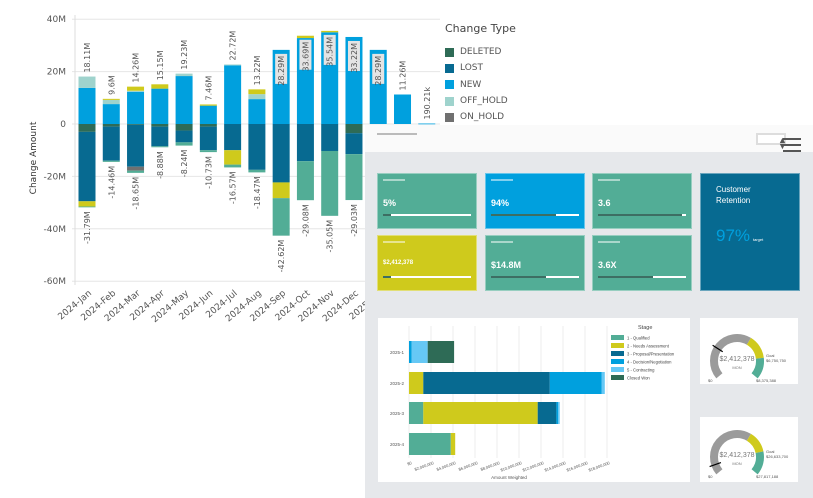 The height and width of the screenshot is (498, 813). I want to click on gauge-1: $2,412,378 MON Goal$6,750,750 $0 $8,375,388, so click(747, 358).